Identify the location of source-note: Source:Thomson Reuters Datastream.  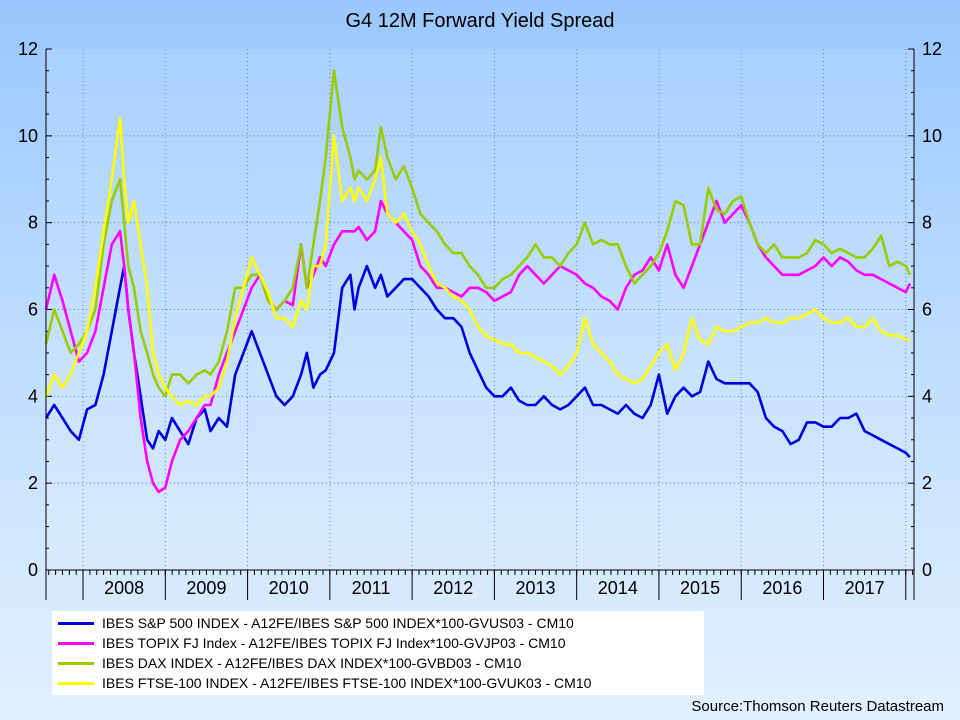
(817, 706).